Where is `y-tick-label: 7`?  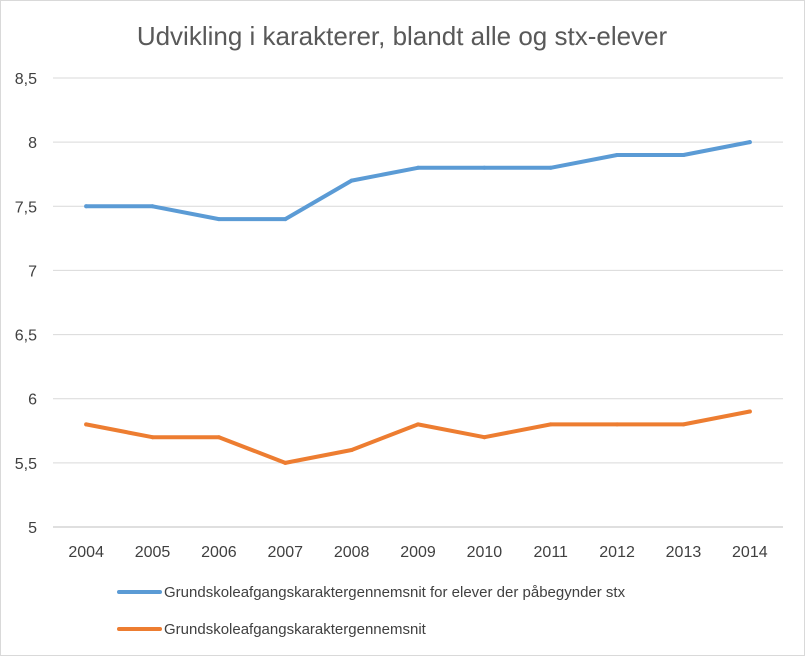
y-tick-label: 7 is located at coordinates (32, 271).